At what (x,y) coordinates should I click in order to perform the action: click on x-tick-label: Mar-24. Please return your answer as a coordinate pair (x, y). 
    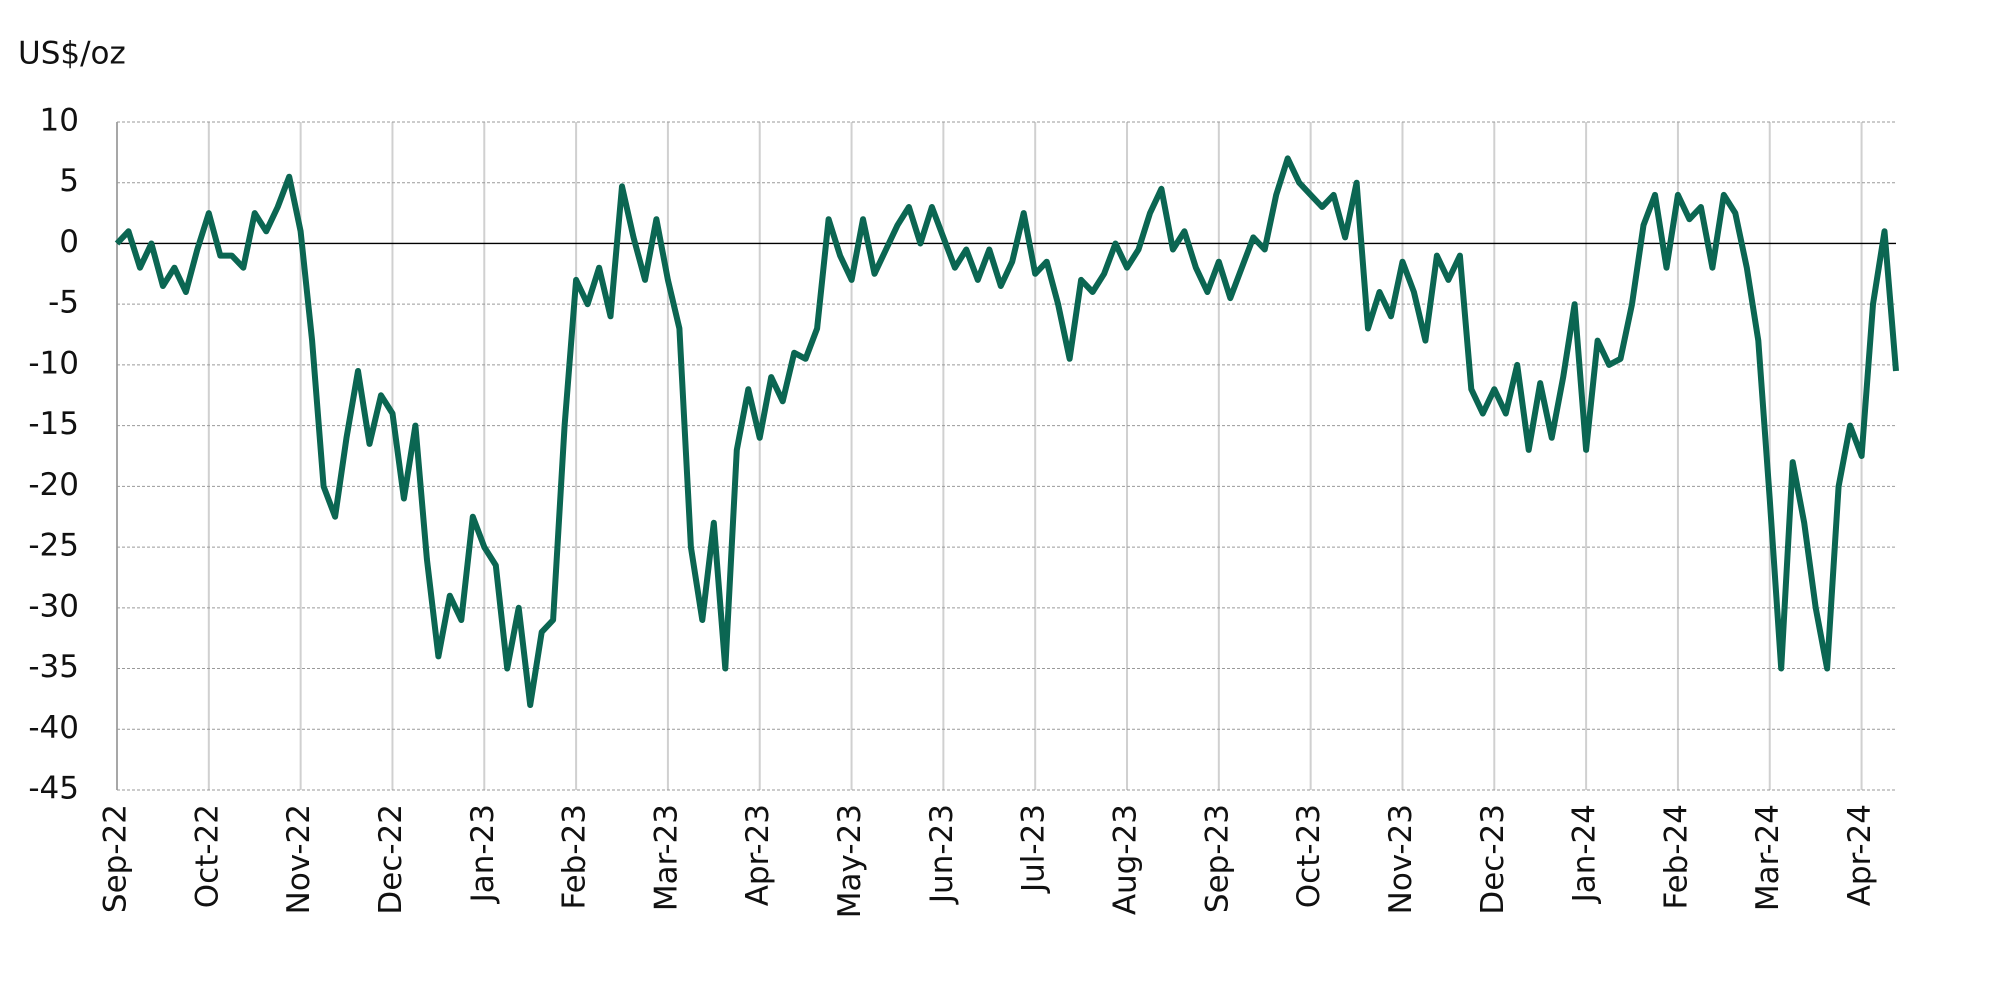
    Looking at the image, I should click on (1768, 857).